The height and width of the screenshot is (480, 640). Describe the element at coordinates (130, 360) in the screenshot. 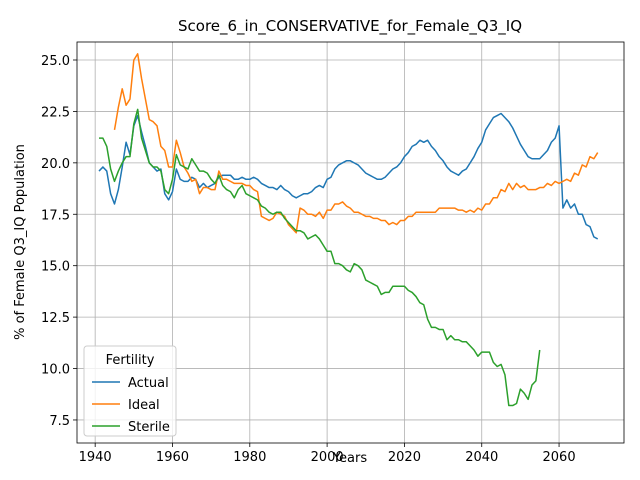

I see `legend-title: Fertility` at that location.